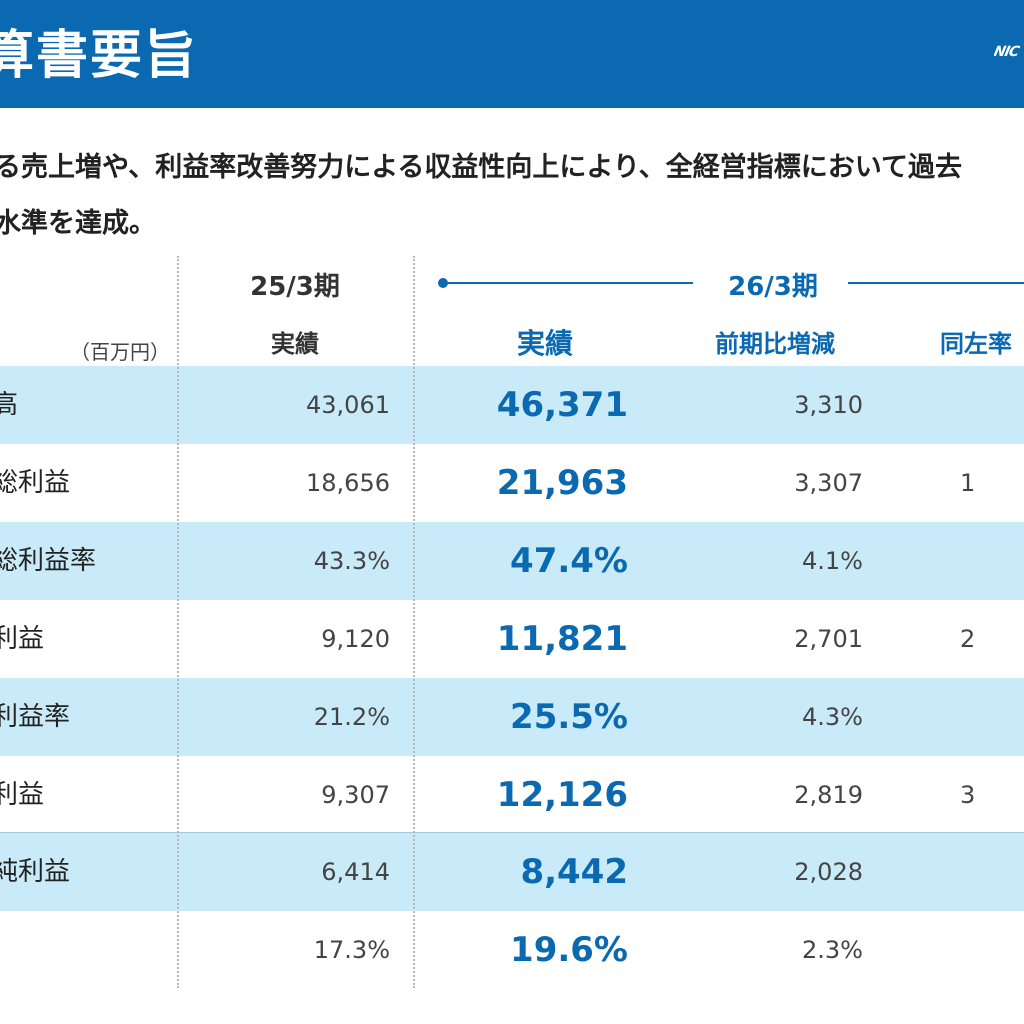  Describe the element at coordinates (968, 639) in the screenshot. I see `yoy-rate-value: 2` at that location.